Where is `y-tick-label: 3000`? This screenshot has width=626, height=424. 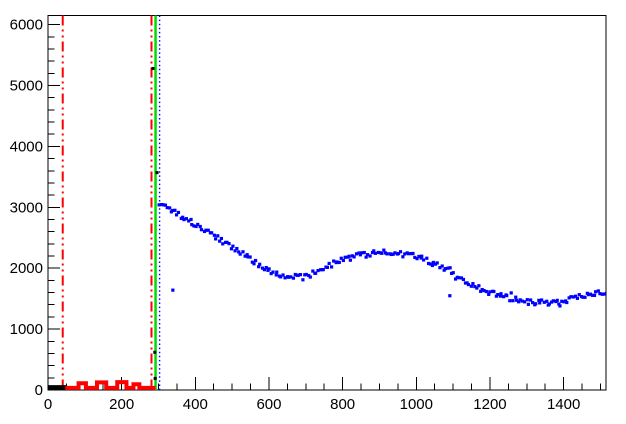
y-tick-label: 3000 is located at coordinates (26, 207).